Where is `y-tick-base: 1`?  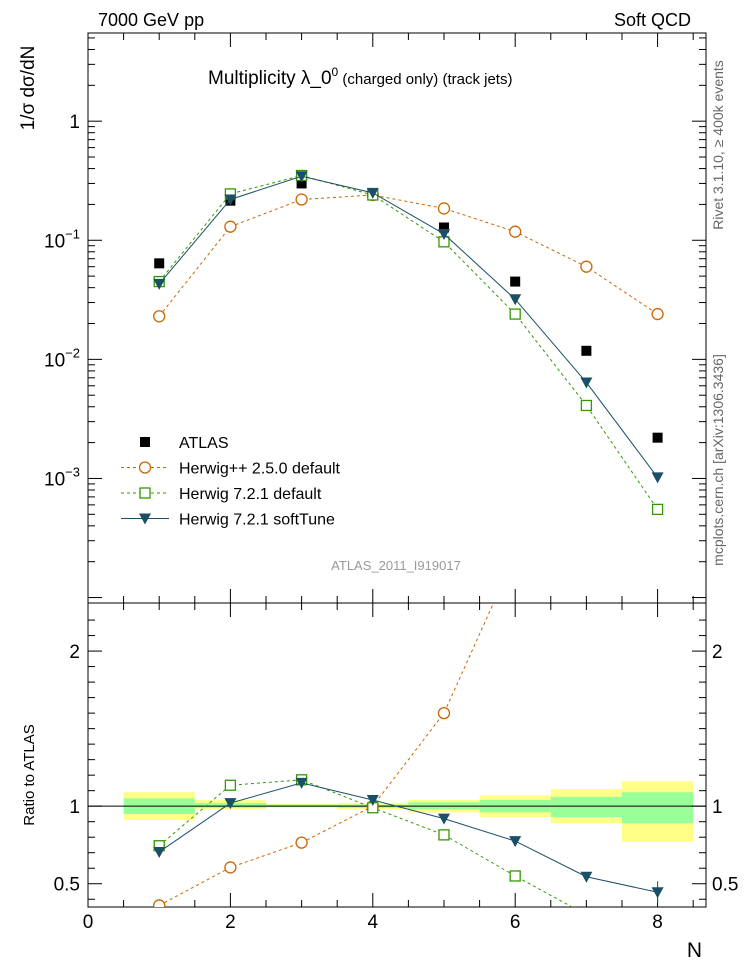
y-tick-base: 1 is located at coordinates (74, 122).